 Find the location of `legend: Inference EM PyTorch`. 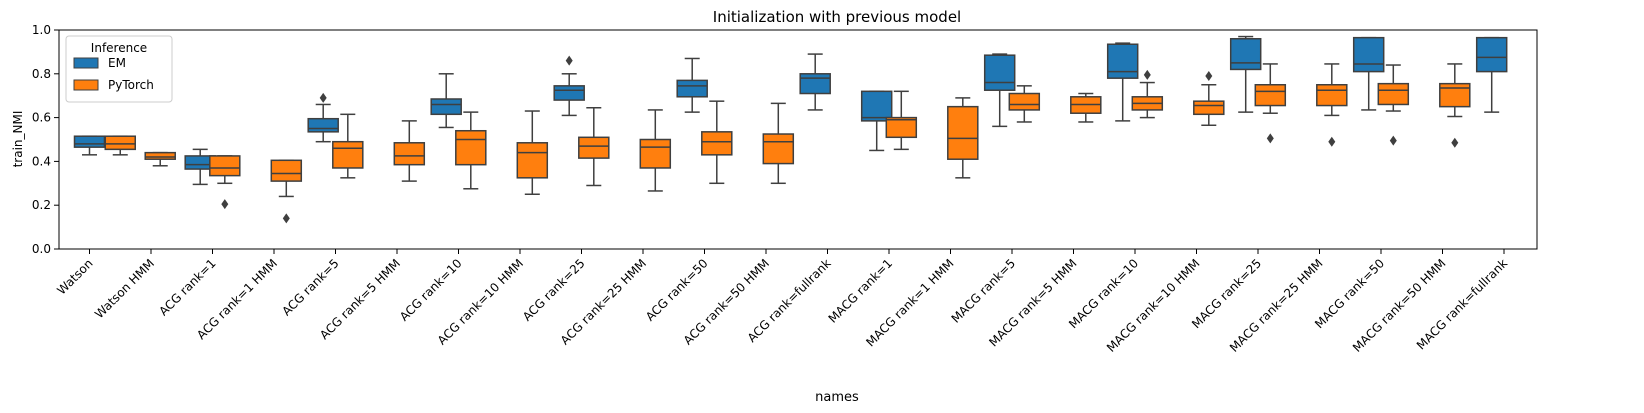

legend: Inference EM PyTorch is located at coordinates (119, 69).